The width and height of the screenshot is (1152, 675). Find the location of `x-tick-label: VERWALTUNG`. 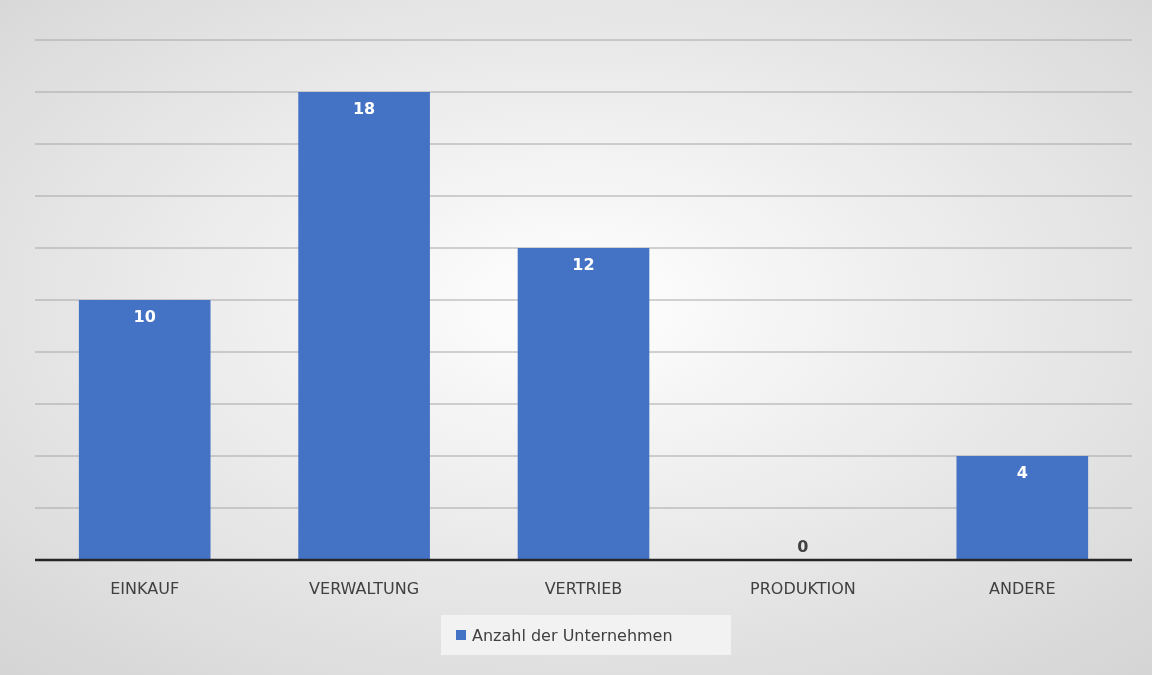

x-tick-label: VERWALTUNG is located at coordinates (364, 588).